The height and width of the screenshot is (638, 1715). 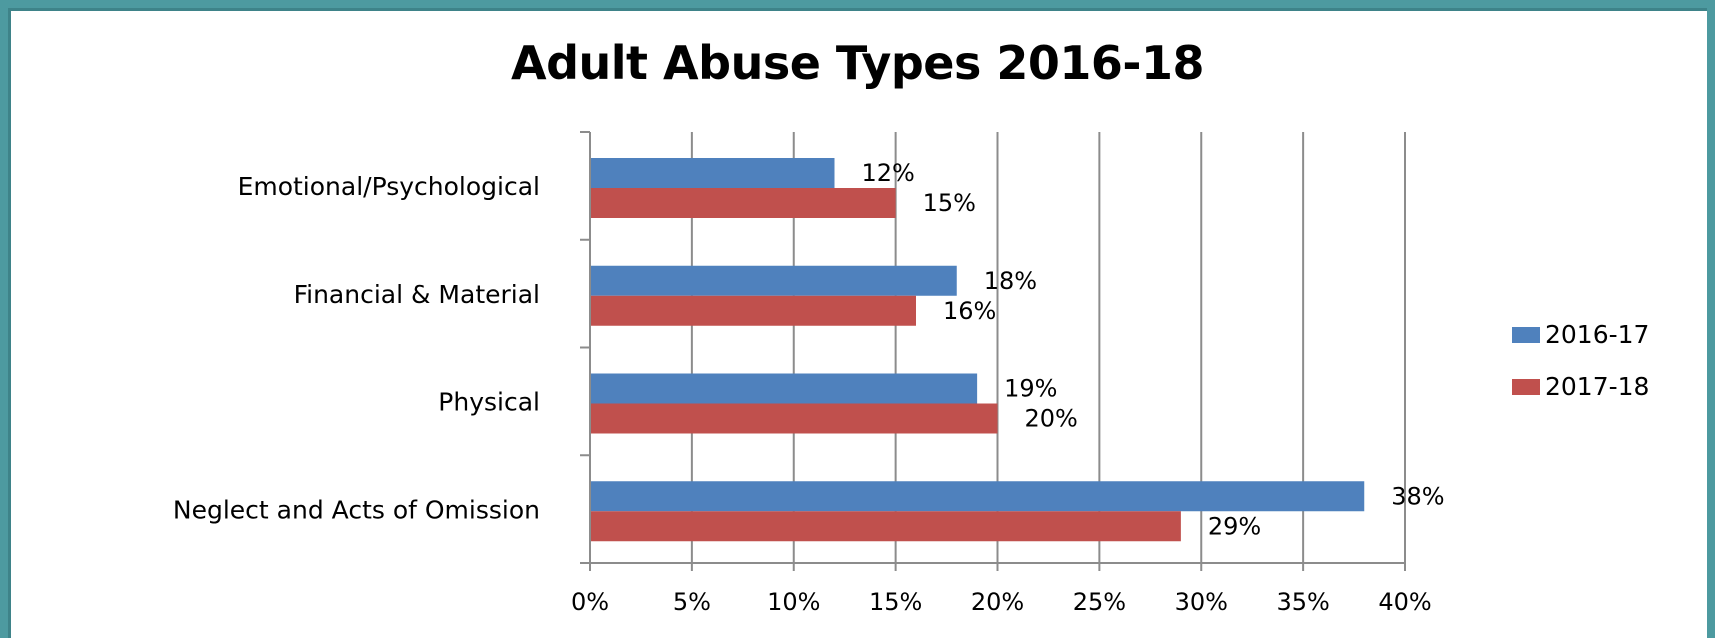 I want to click on category-label: Financial & Material, so click(x=417, y=294).